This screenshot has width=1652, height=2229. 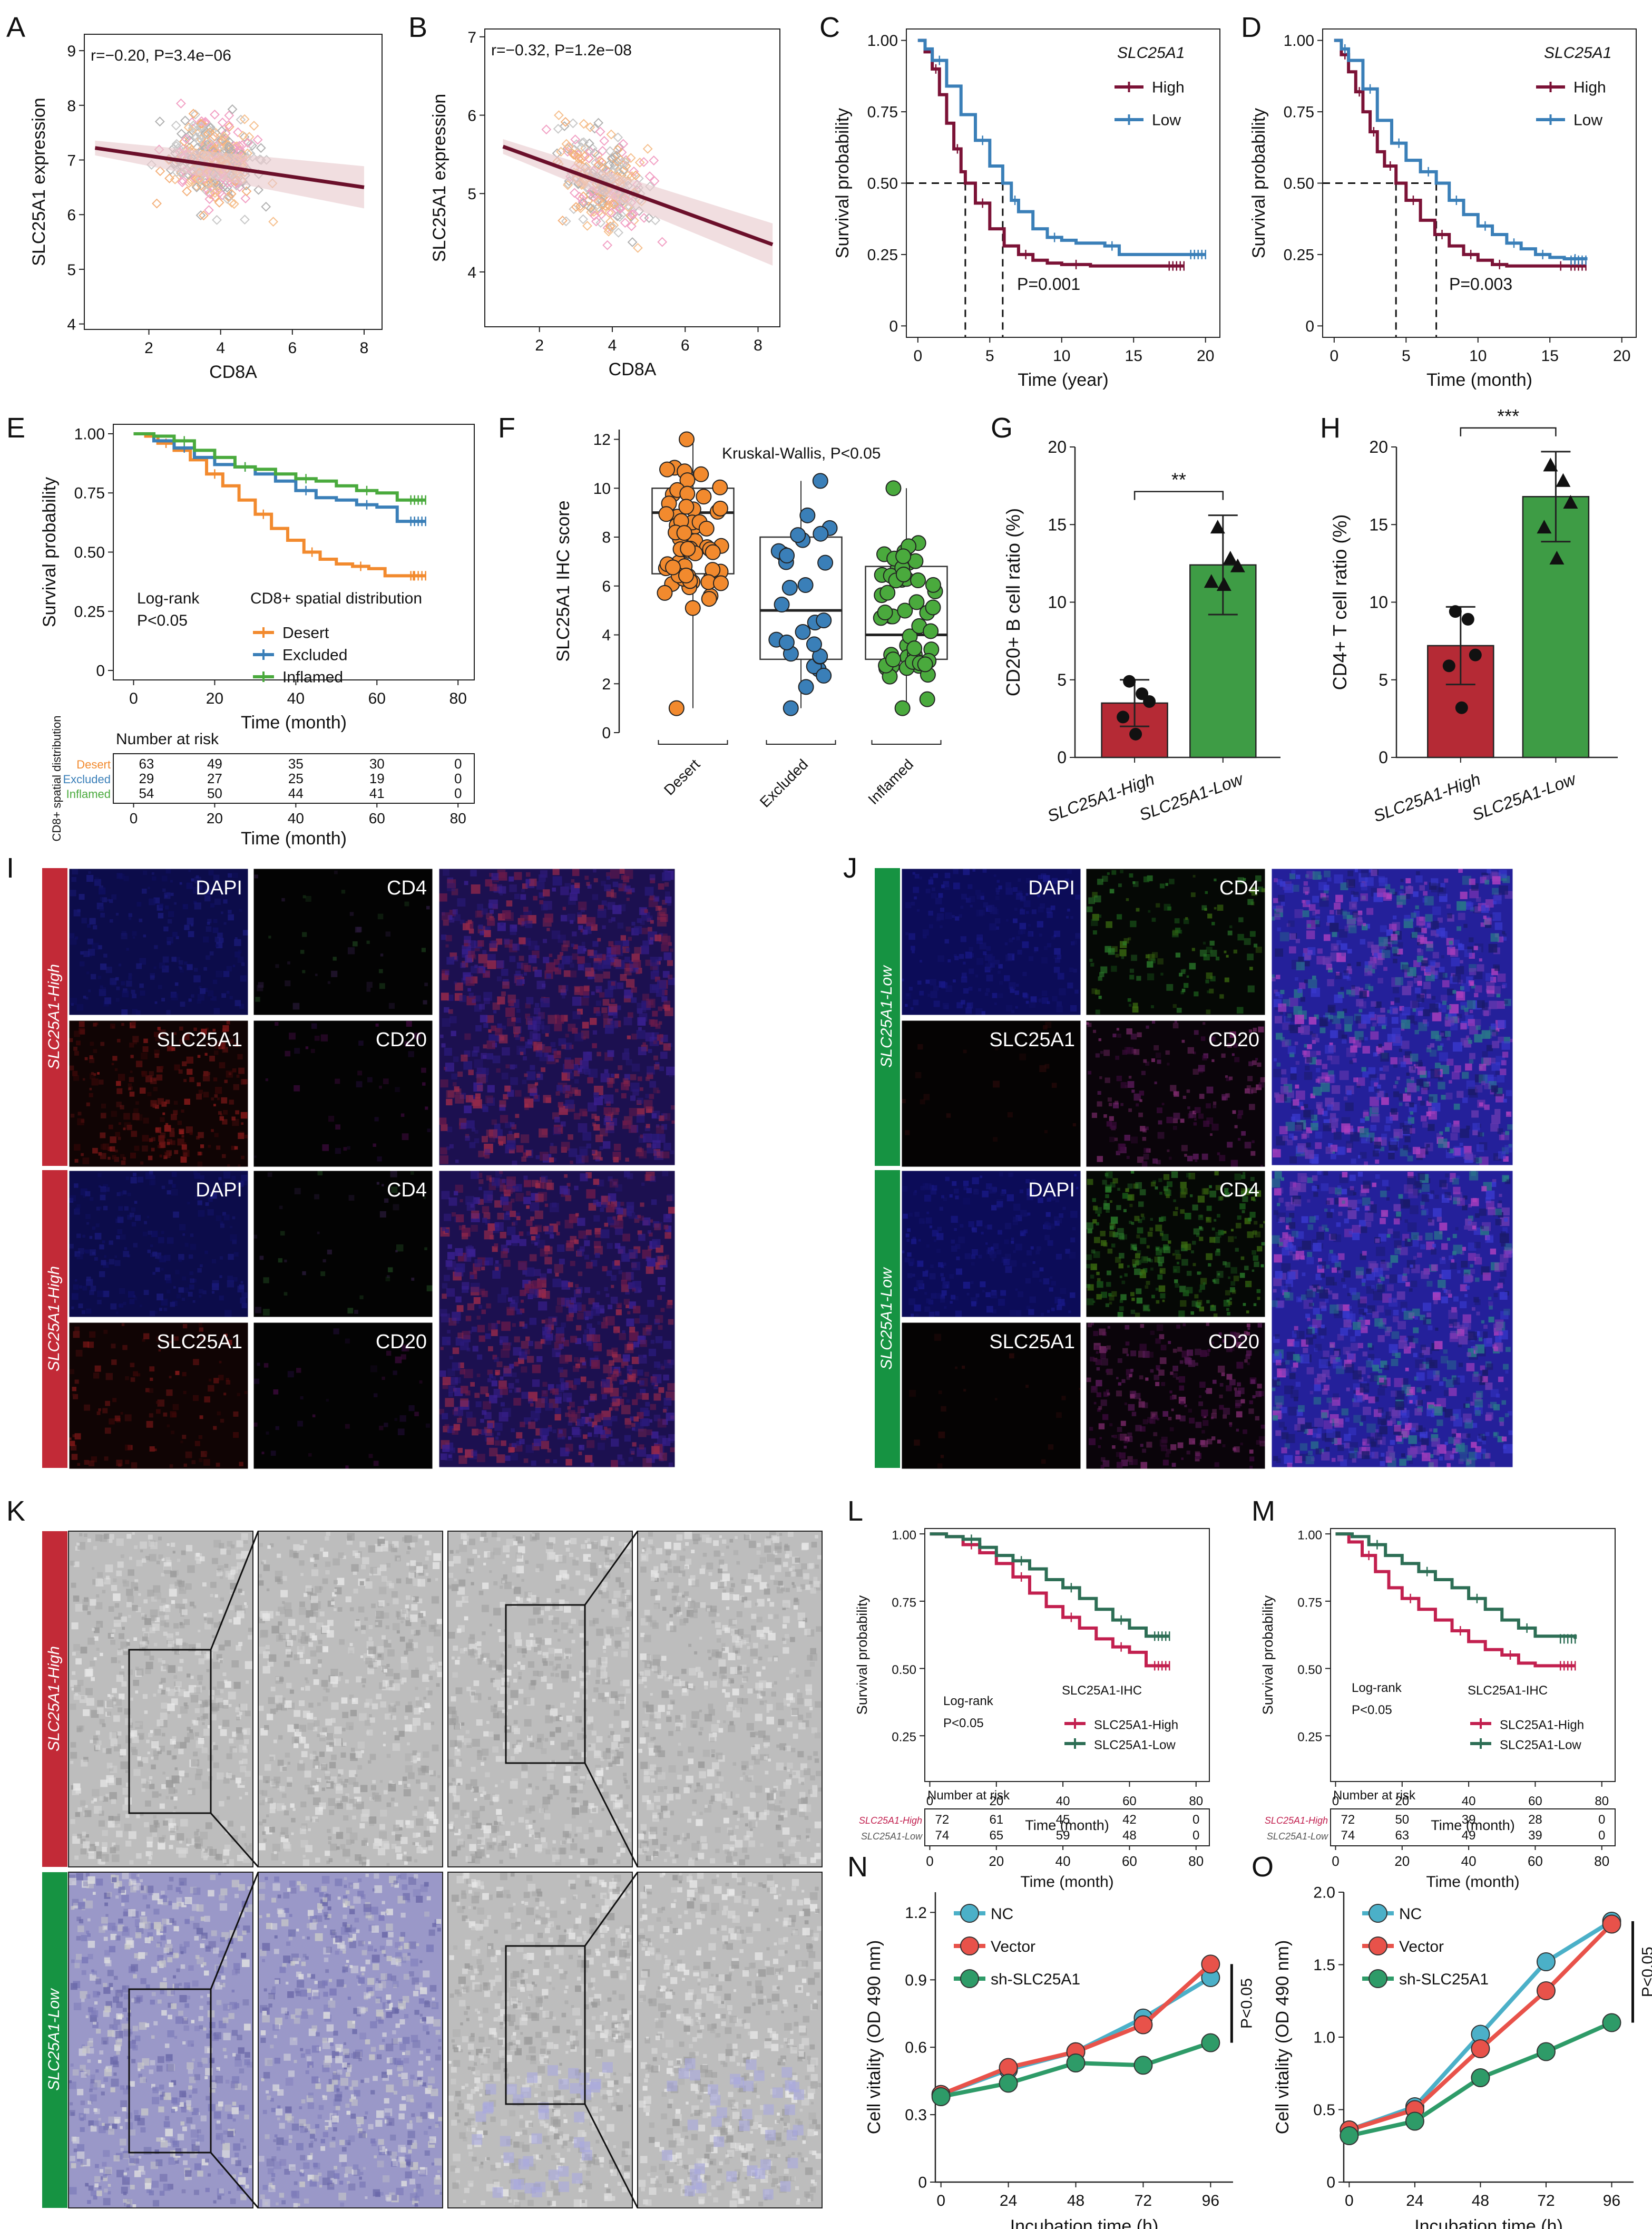 What do you see at coordinates (1508, 1690) in the screenshot?
I see `legend-title: SLC25A1-IHC` at bounding box center [1508, 1690].